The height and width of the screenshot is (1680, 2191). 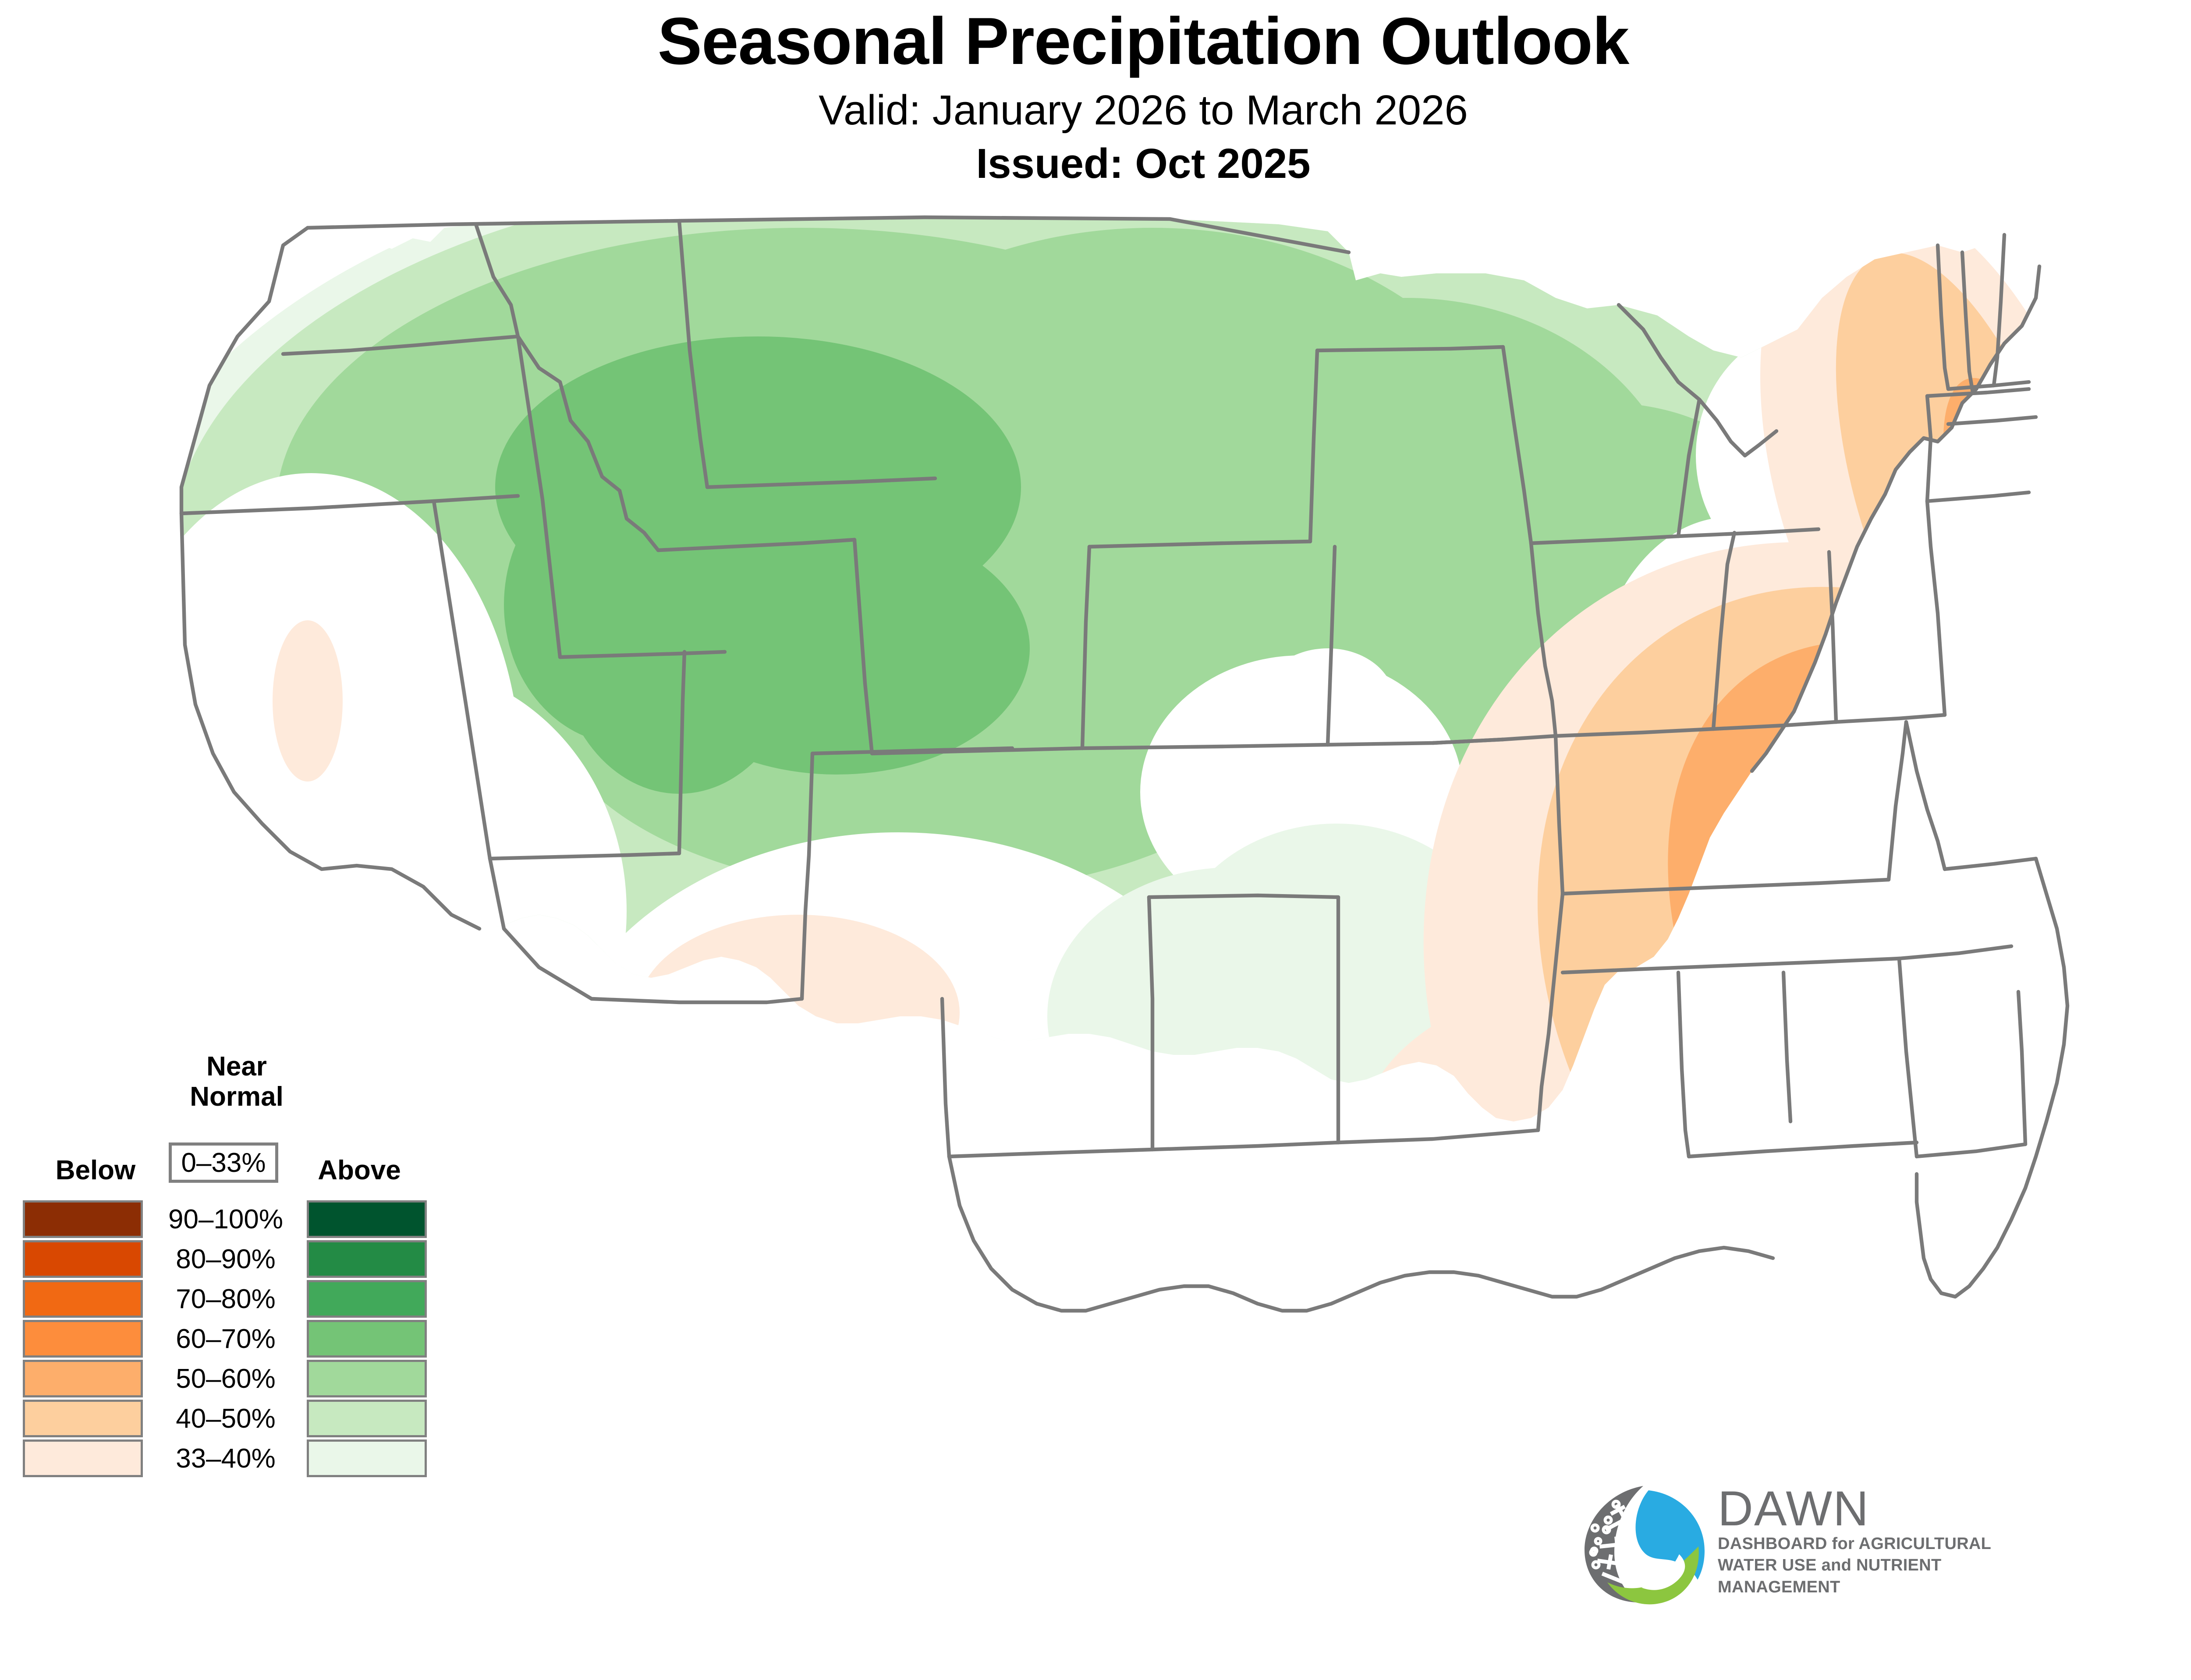 I want to click on dawn-wordmark: DAWN, so click(x=1794, y=1508).